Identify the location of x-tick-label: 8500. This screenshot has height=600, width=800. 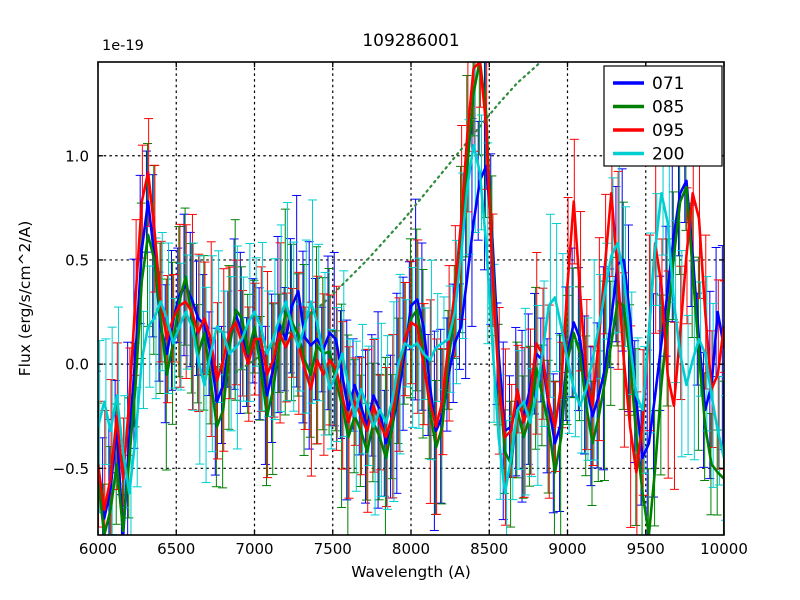
(489, 549).